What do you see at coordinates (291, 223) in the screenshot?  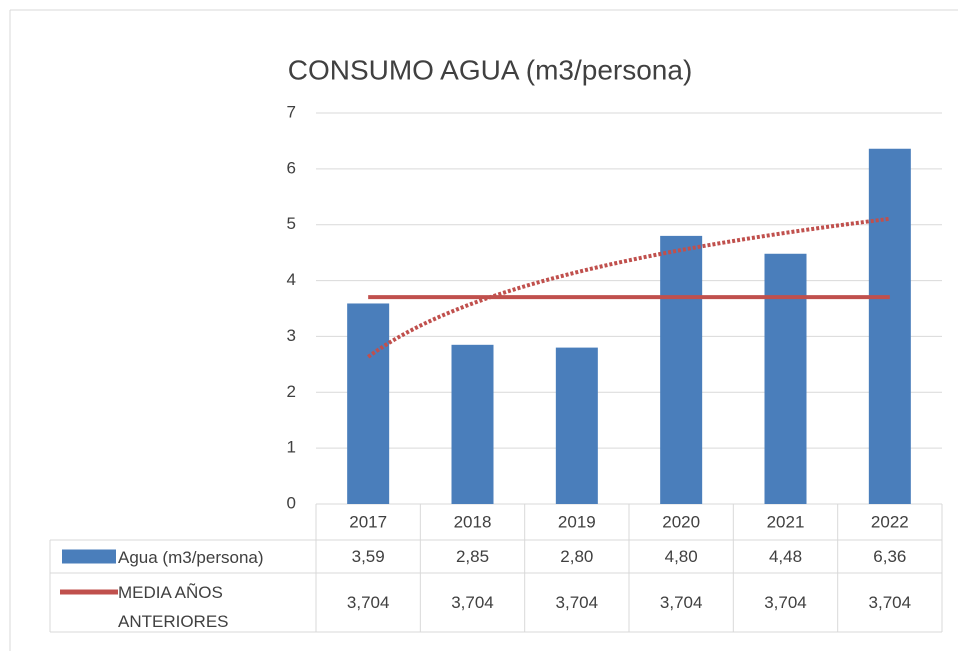 I see `y-tick-label: 5` at bounding box center [291, 223].